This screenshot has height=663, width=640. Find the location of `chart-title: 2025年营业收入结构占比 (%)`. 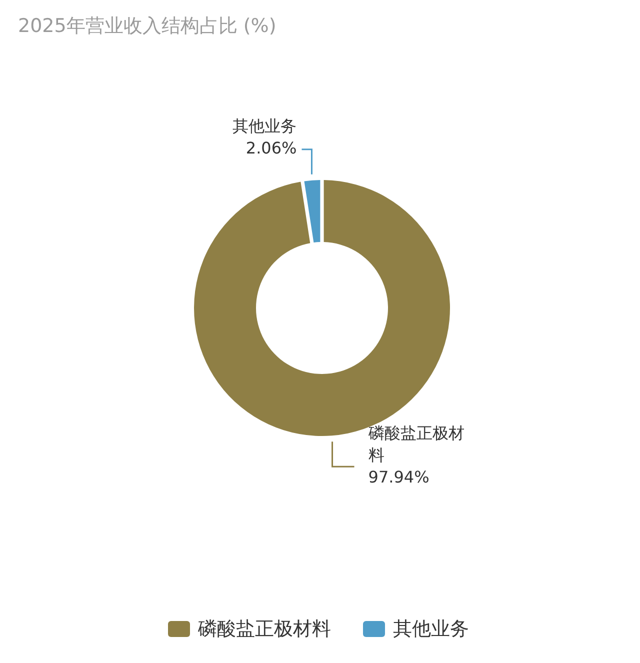

chart-title: 2025年营业收入结构占比 (%) is located at coordinates (147, 26).